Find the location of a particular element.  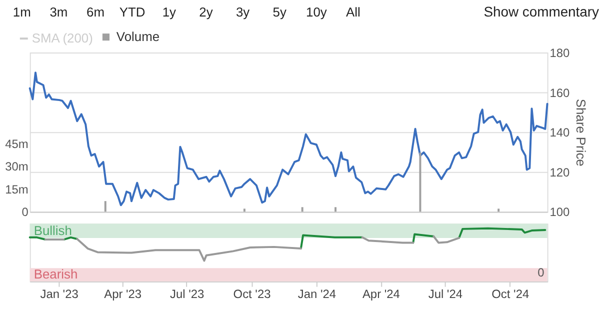

y-tick-label: 120 is located at coordinates (560, 172).